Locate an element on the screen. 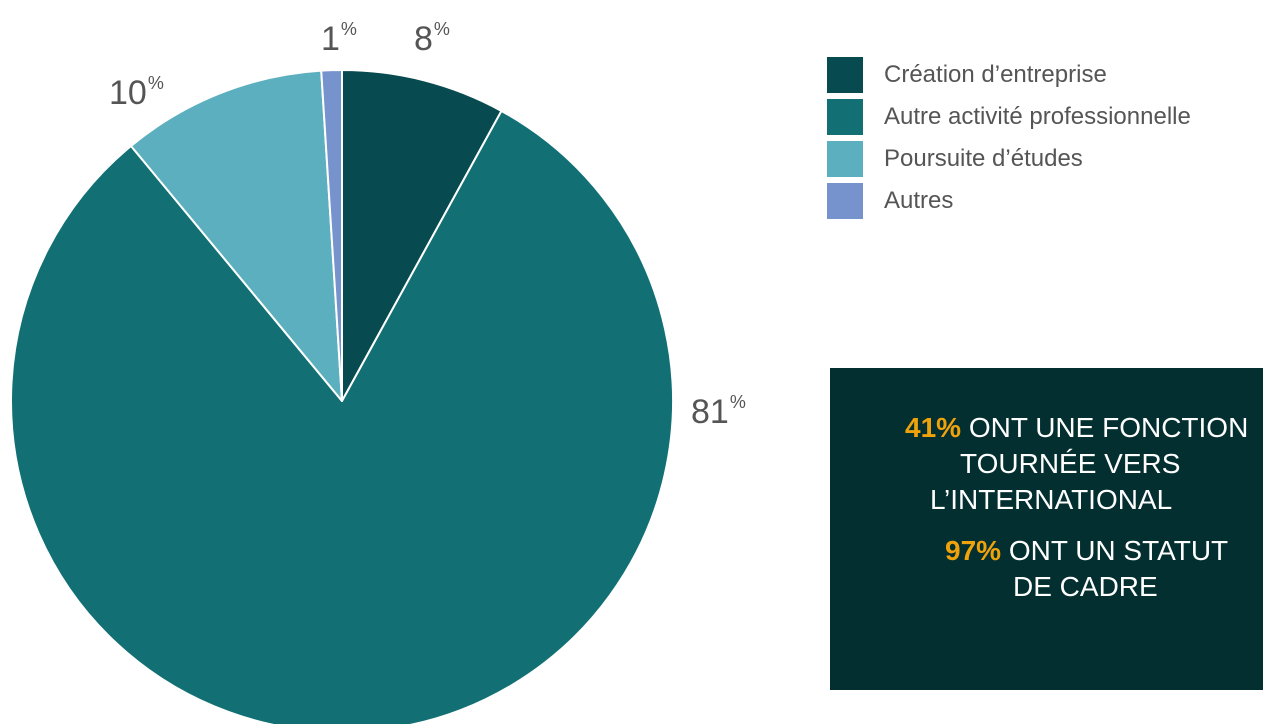 The height and width of the screenshot is (724, 1263). legend-item-poursuite: Poursuite d’études is located at coordinates (1009, 159).